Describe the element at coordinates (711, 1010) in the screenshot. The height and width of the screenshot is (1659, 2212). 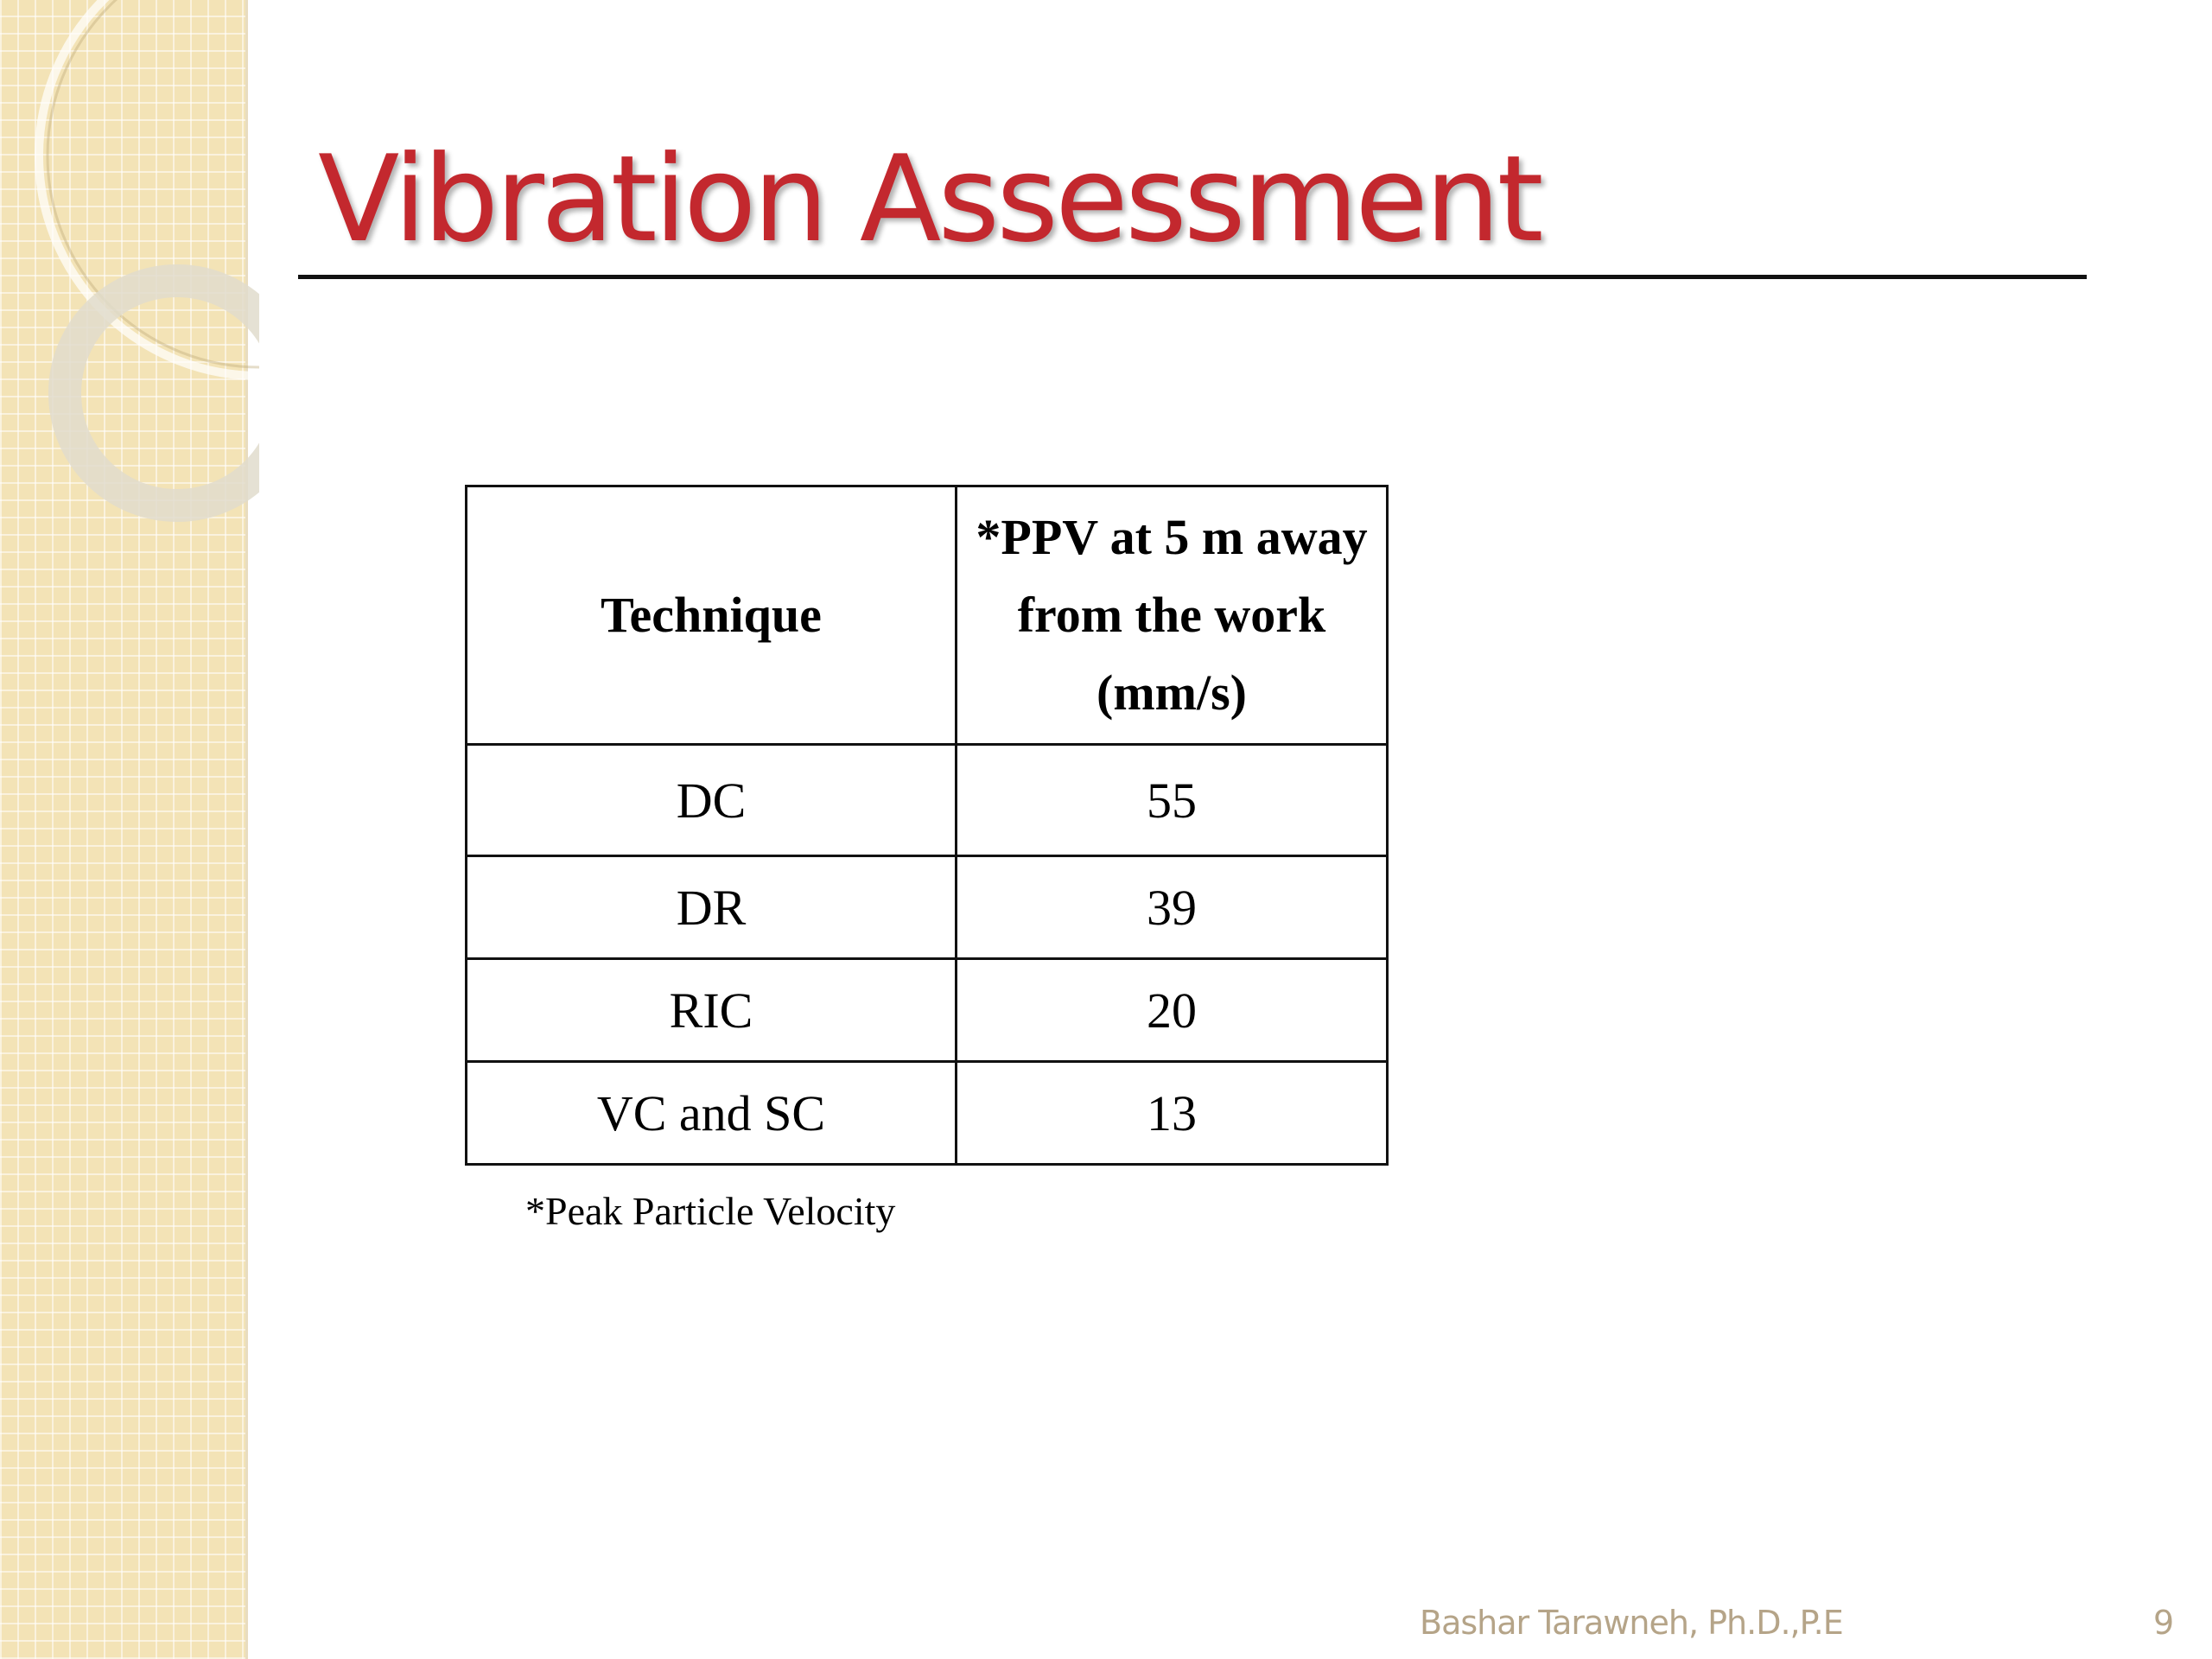
I see `technique-cell: RIC` at that location.